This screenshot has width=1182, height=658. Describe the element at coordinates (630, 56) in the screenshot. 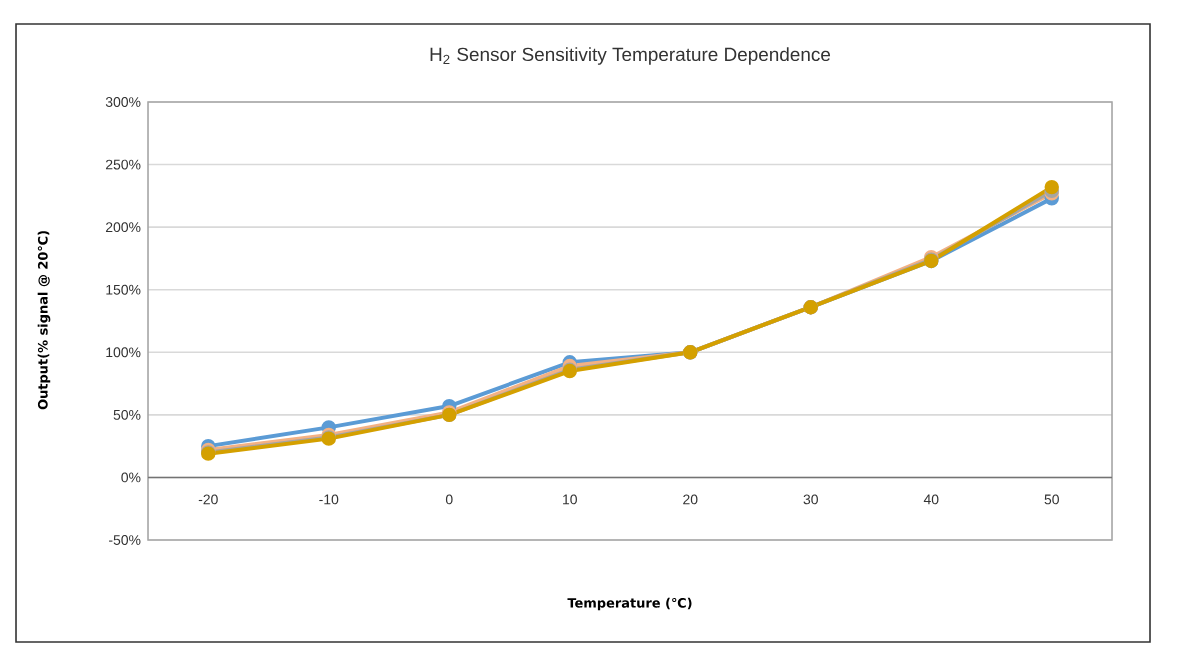

I see `chart-title: H$_{2}$ Sensor Sensitivity Temperature Dependence` at that location.